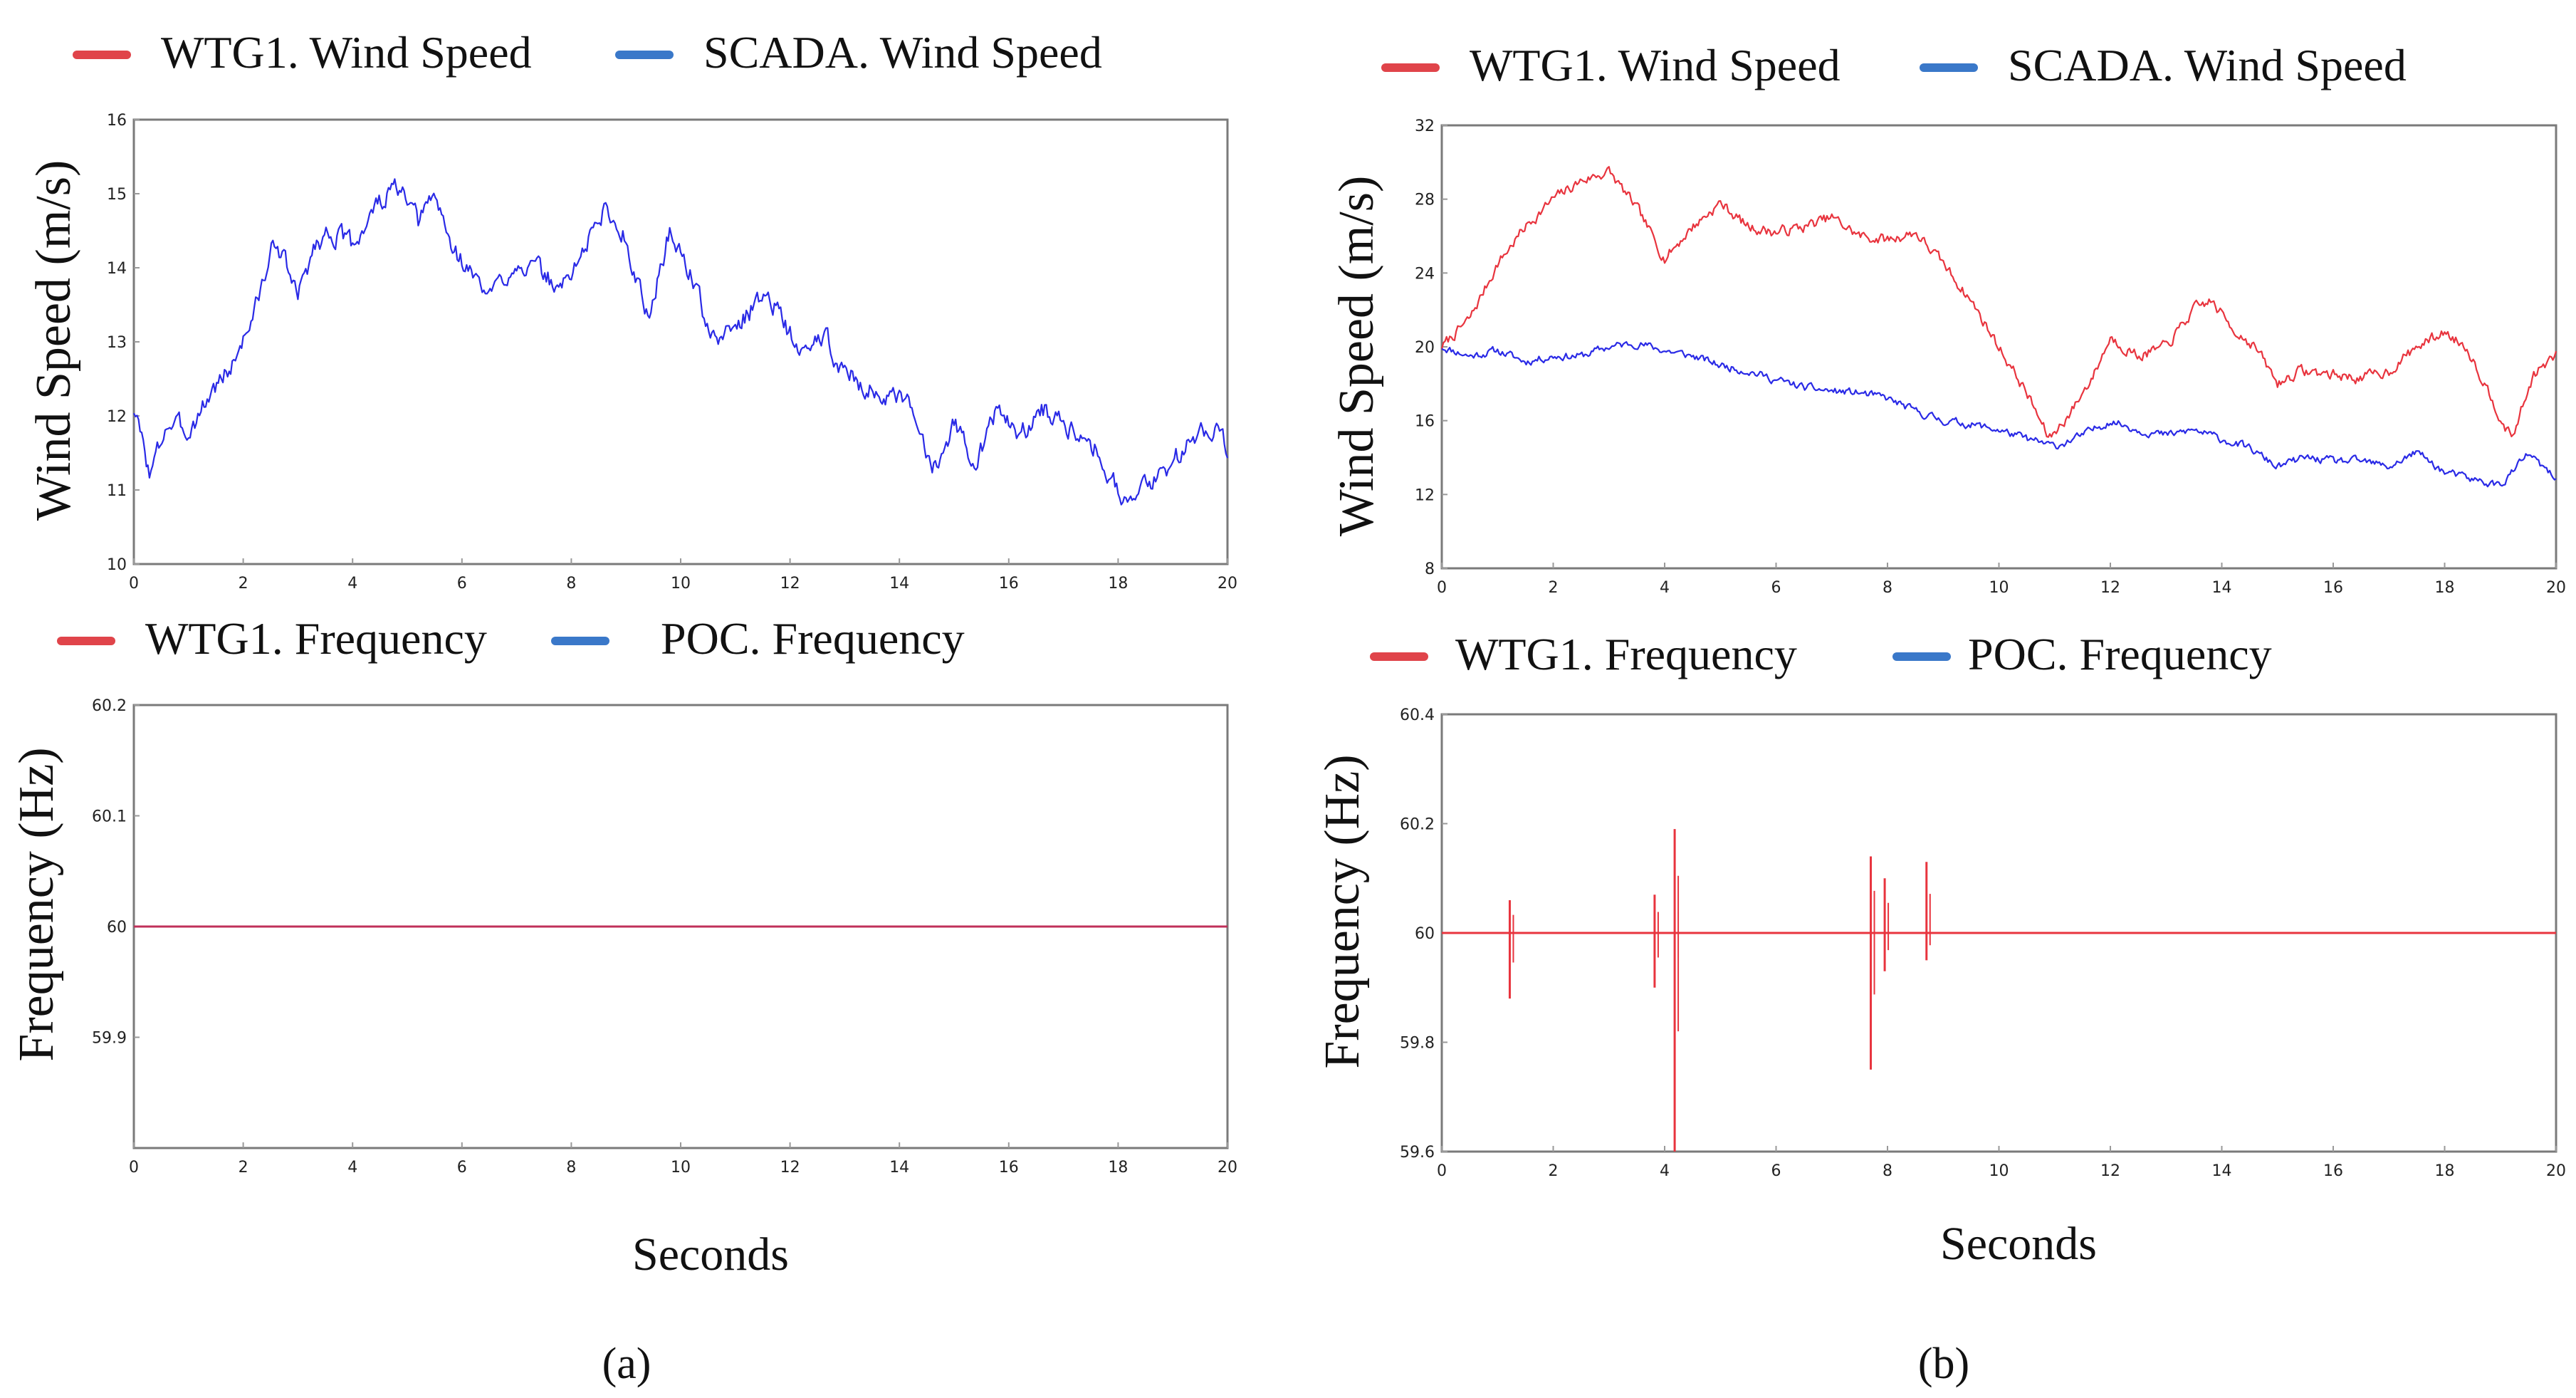  What do you see at coordinates (109, 817) in the screenshot?
I see `y-tick-label: 60.1` at bounding box center [109, 817].